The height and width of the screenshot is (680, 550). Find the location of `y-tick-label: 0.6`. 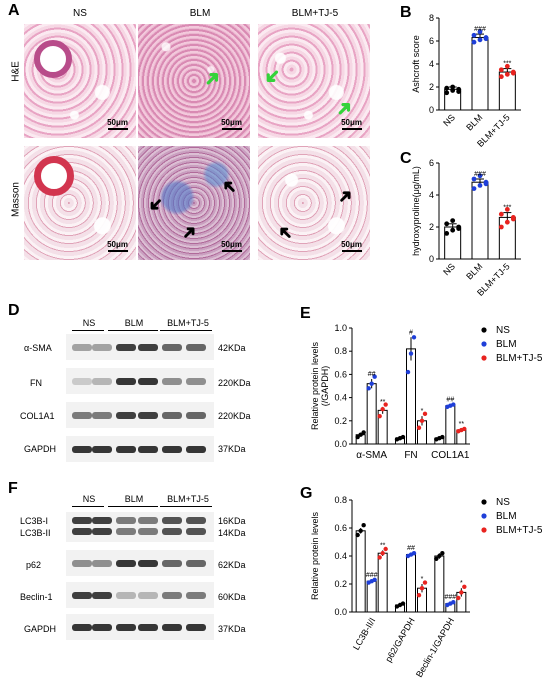

y-tick-label: 0.6 is located at coordinates (340, 374).